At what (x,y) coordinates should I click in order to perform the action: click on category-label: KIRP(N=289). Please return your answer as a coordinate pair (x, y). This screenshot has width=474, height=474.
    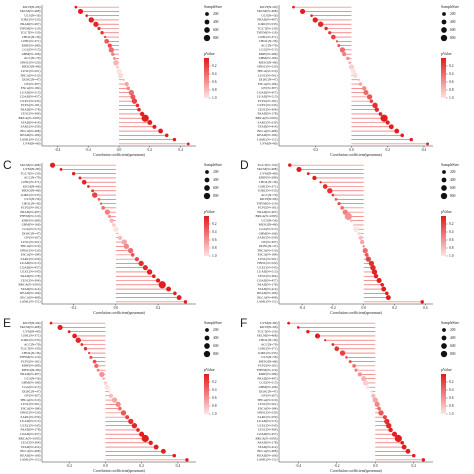
    Looking at the image, I should click on (31, 45).